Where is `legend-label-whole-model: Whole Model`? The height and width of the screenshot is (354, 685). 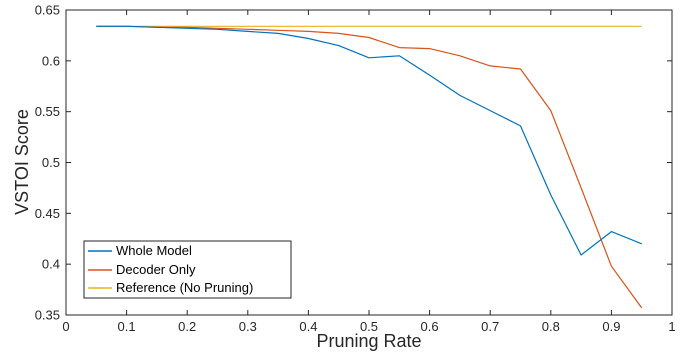 legend-label-whole-model: Whole Model is located at coordinates (154, 250).